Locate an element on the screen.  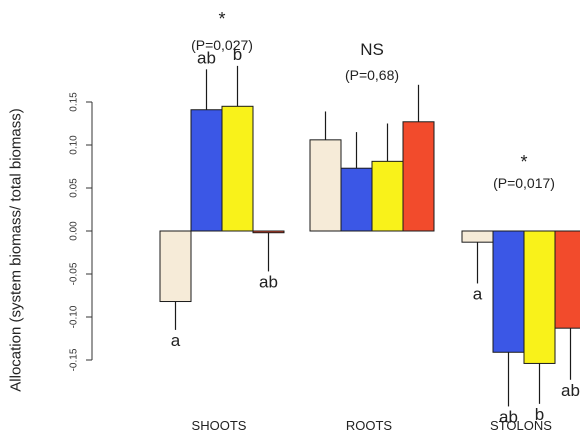
category-label: STOLONS is located at coordinates (521, 425).